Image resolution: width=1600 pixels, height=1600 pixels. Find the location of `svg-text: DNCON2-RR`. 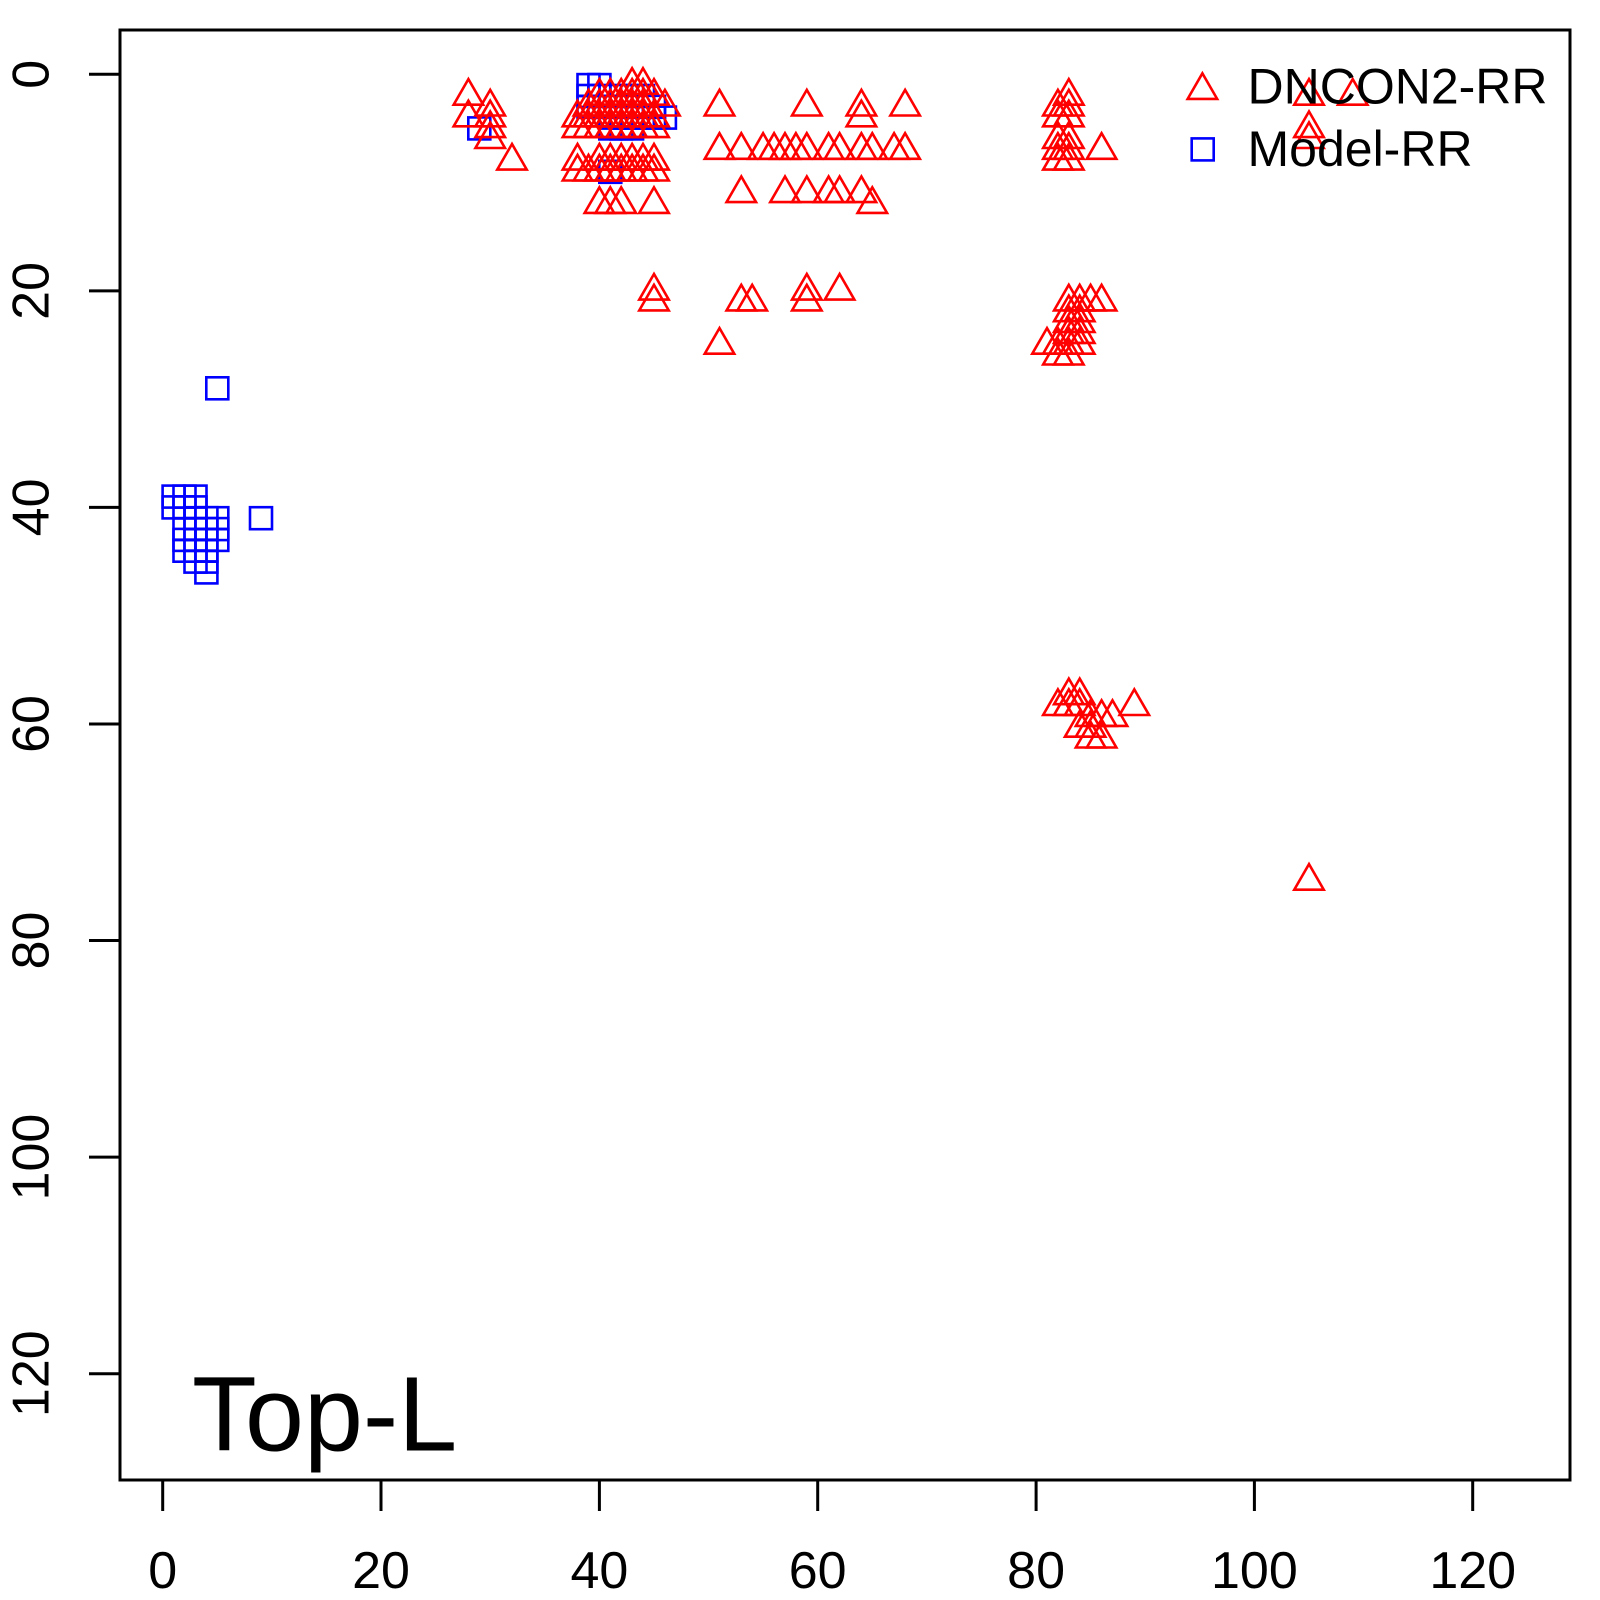

svg-text: DNCON2-RR is located at coordinates (1398, 86).